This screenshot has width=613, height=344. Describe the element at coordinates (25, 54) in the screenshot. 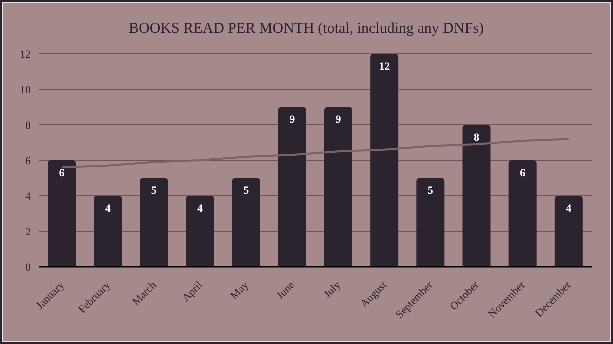

I see `y-tick-label: 12` at that location.